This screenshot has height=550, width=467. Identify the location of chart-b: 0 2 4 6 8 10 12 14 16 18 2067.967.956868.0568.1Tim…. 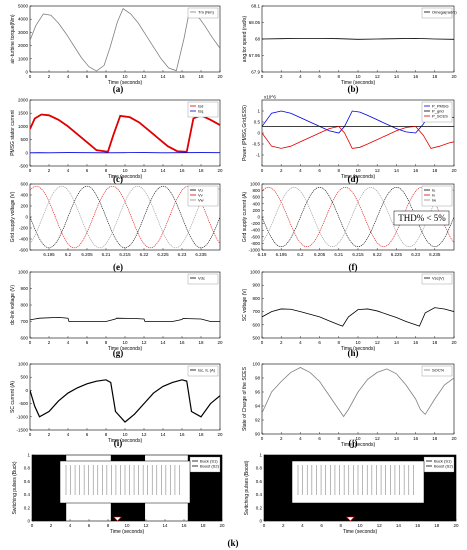
(349, 49).